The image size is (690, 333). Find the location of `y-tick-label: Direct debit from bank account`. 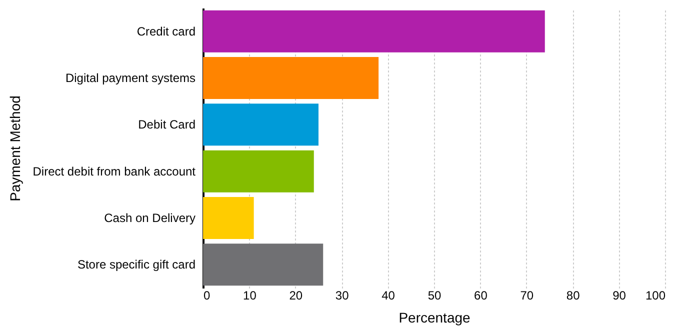

y-tick-label: Direct debit from bank account is located at coordinates (114, 171).